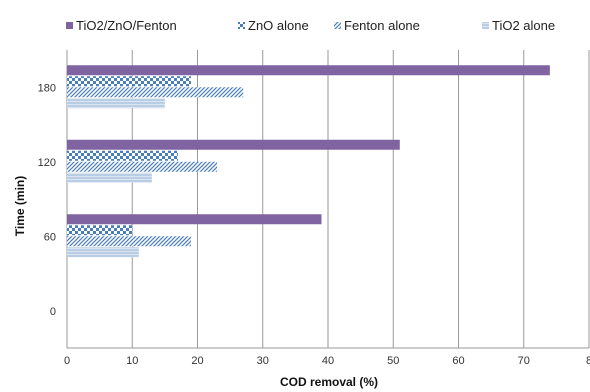 The width and height of the screenshot is (590, 392). Describe the element at coordinates (329, 382) in the screenshot. I see `x-axis-title: COD removal (%)` at that location.